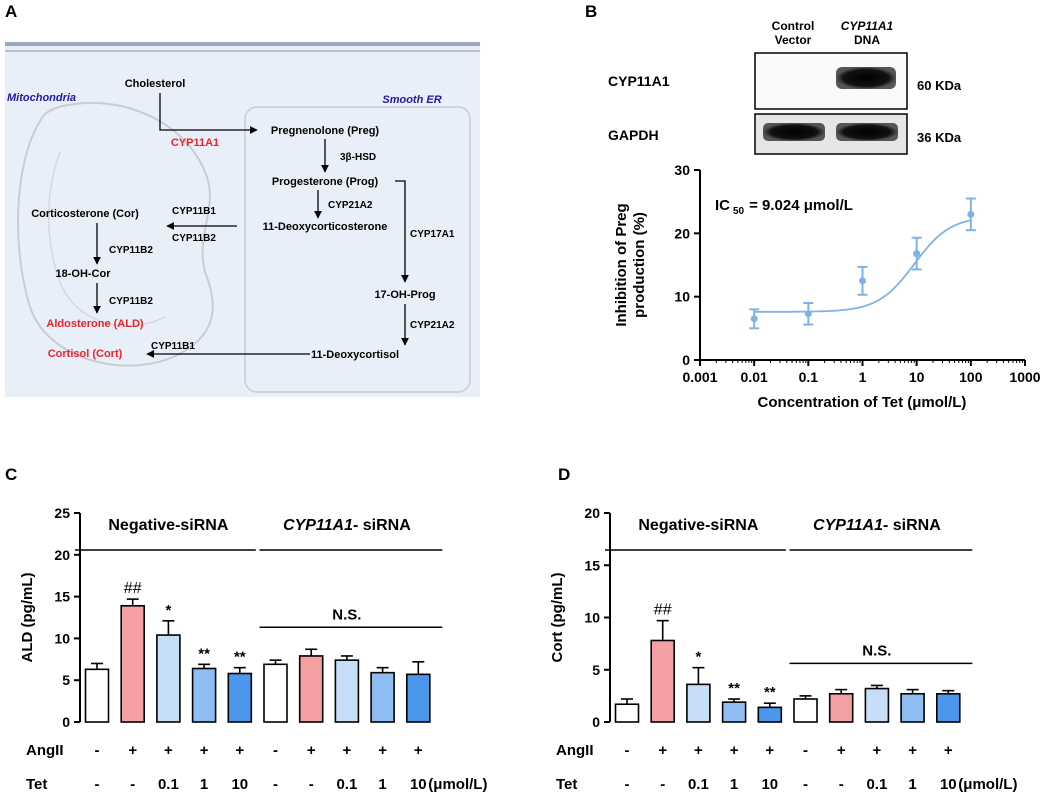  I want to click on ic50-main: IC, so click(722, 205).